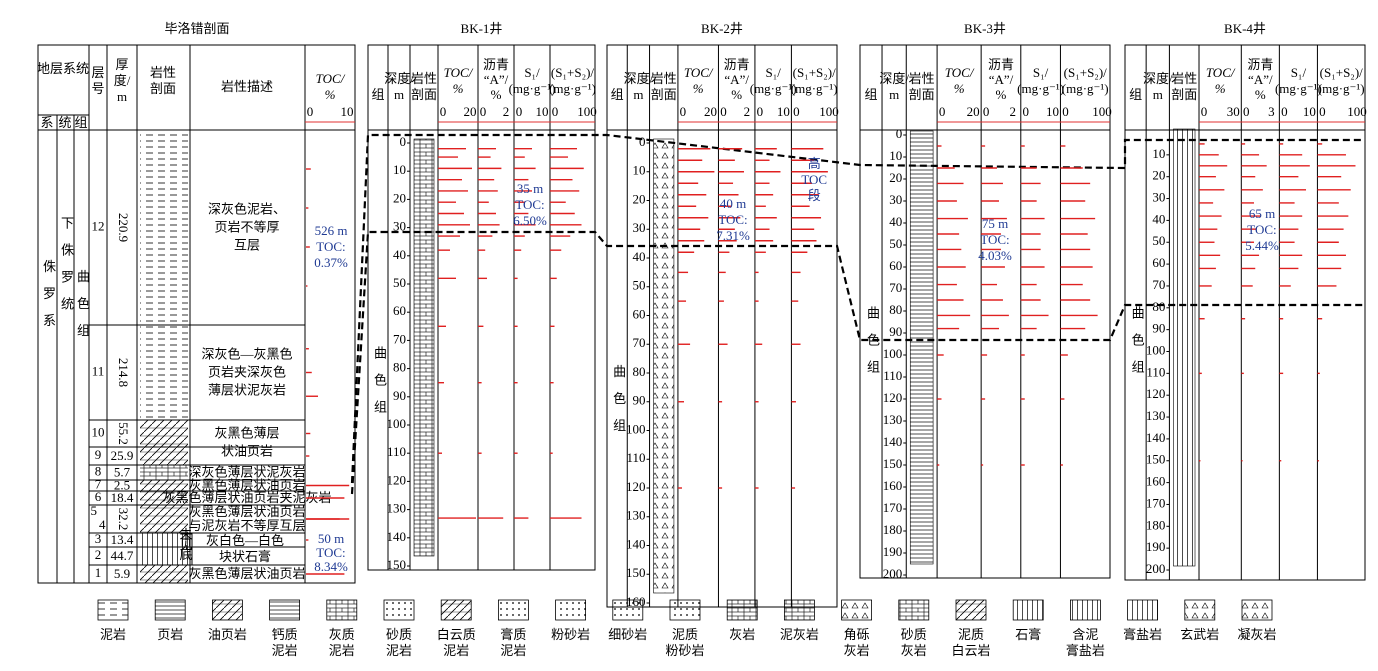 This screenshot has width=1378, height=671. Describe the element at coordinates (1299, 72) in the screenshot. I see `header: S₁/` at that location.